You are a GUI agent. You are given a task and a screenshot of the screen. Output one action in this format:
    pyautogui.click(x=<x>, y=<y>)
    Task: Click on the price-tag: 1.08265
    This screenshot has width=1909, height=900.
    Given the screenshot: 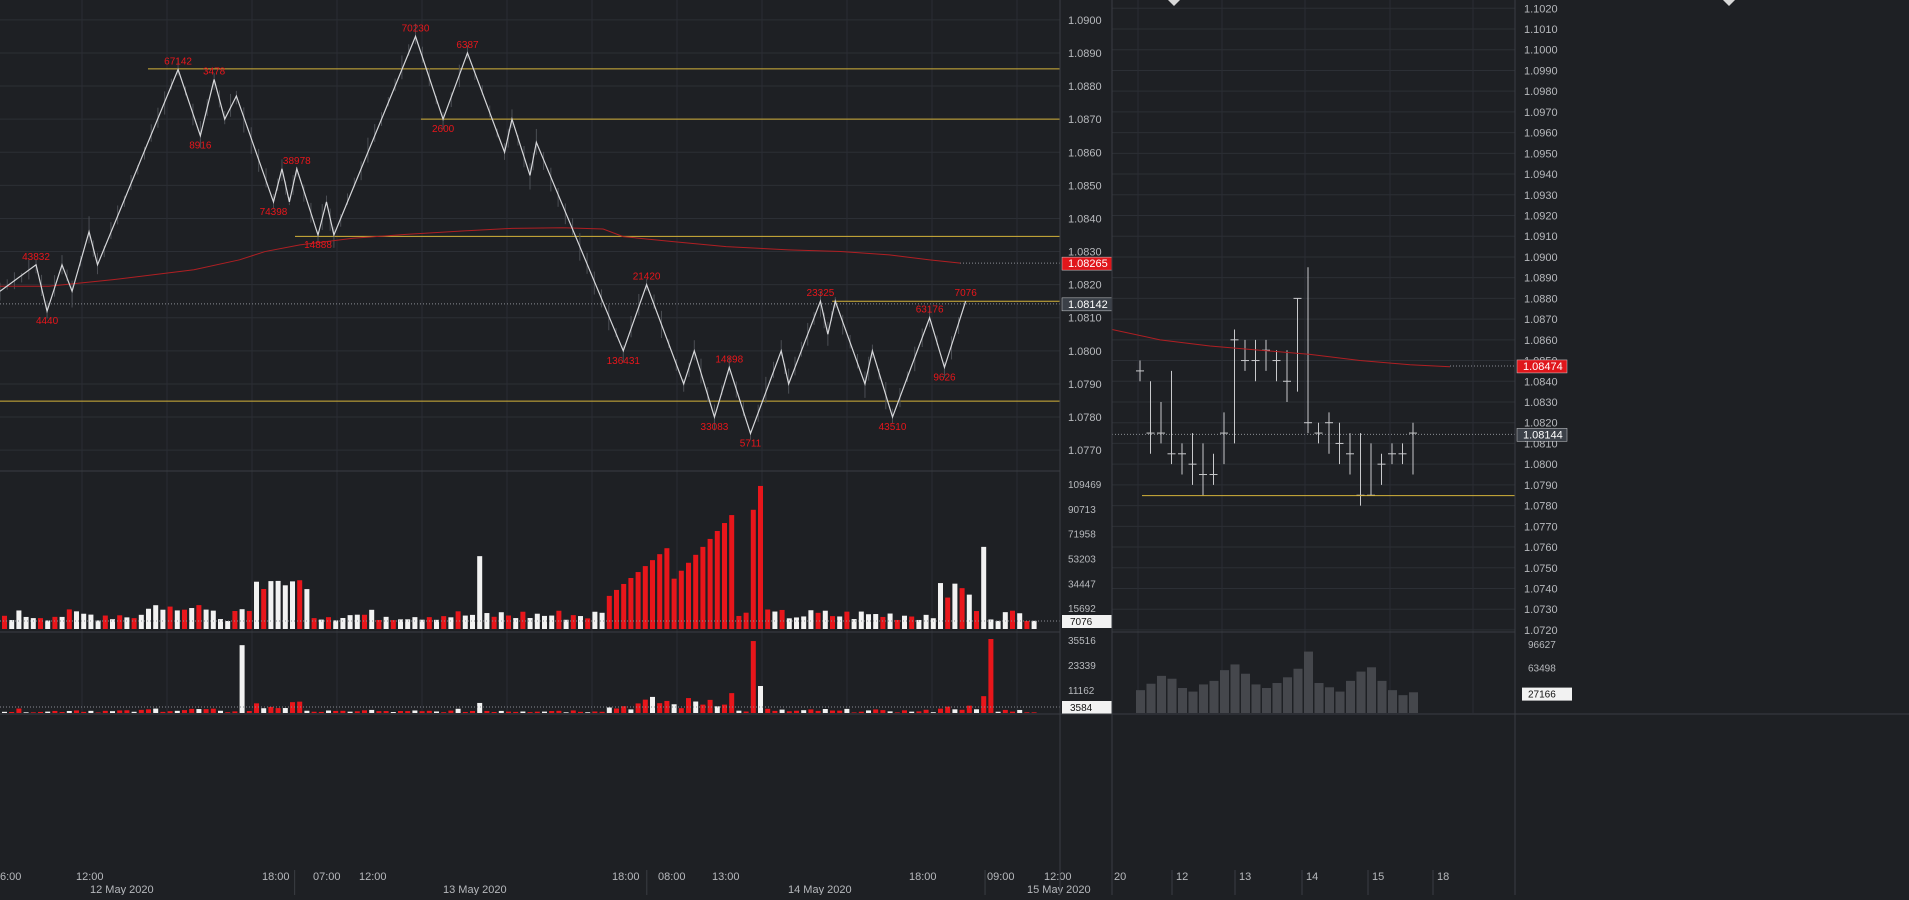 What is the action you would take?
    pyautogui.click(x=1088, y=264)
    